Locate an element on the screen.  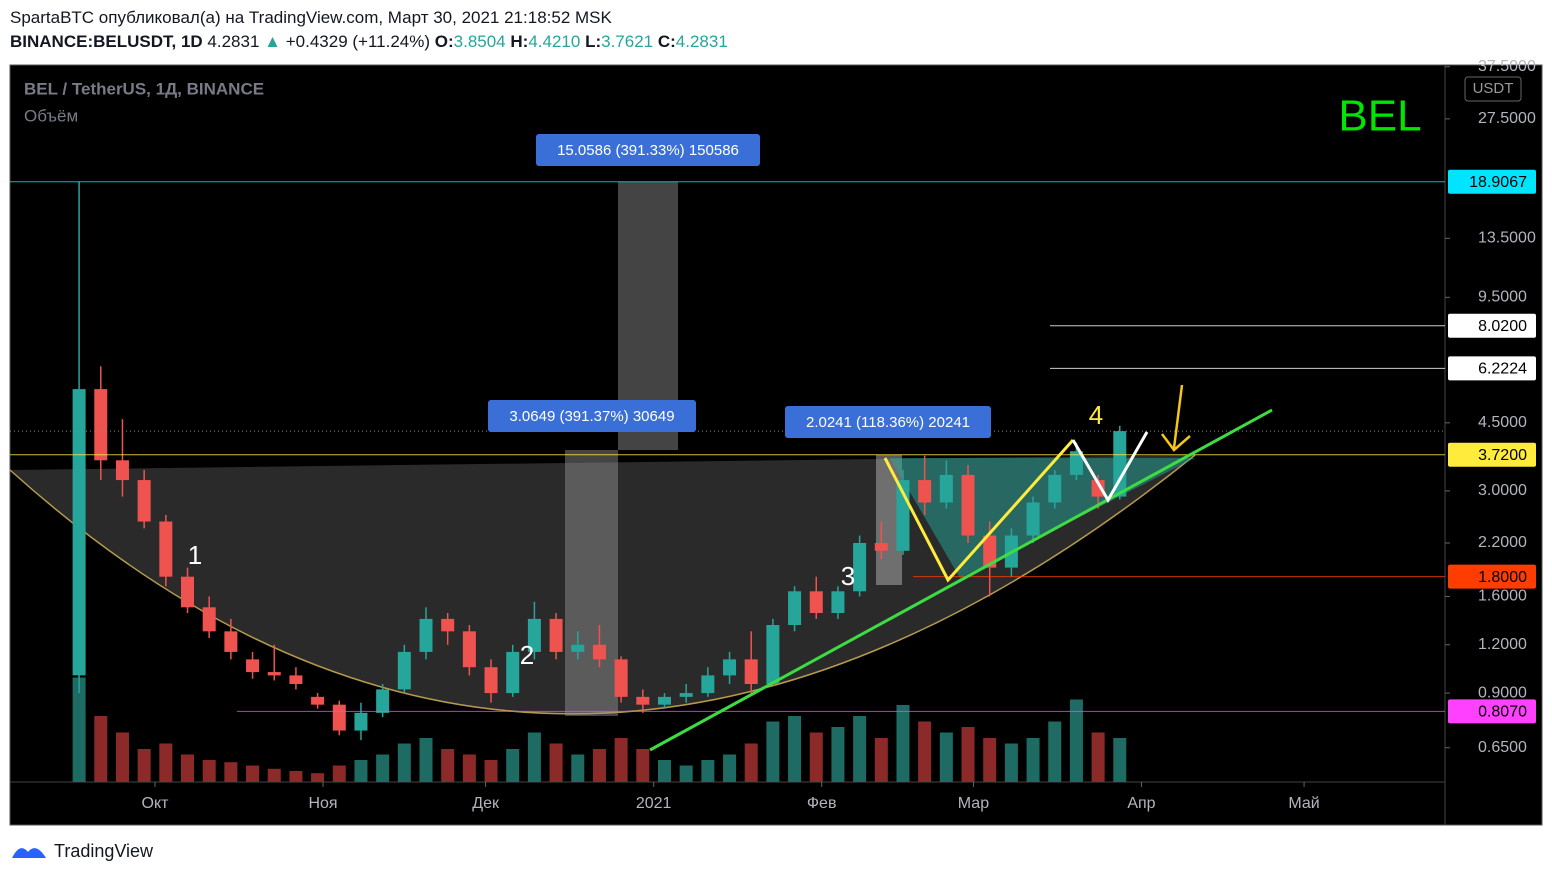
c: 4.2831 is located at coordinates (701, 41).